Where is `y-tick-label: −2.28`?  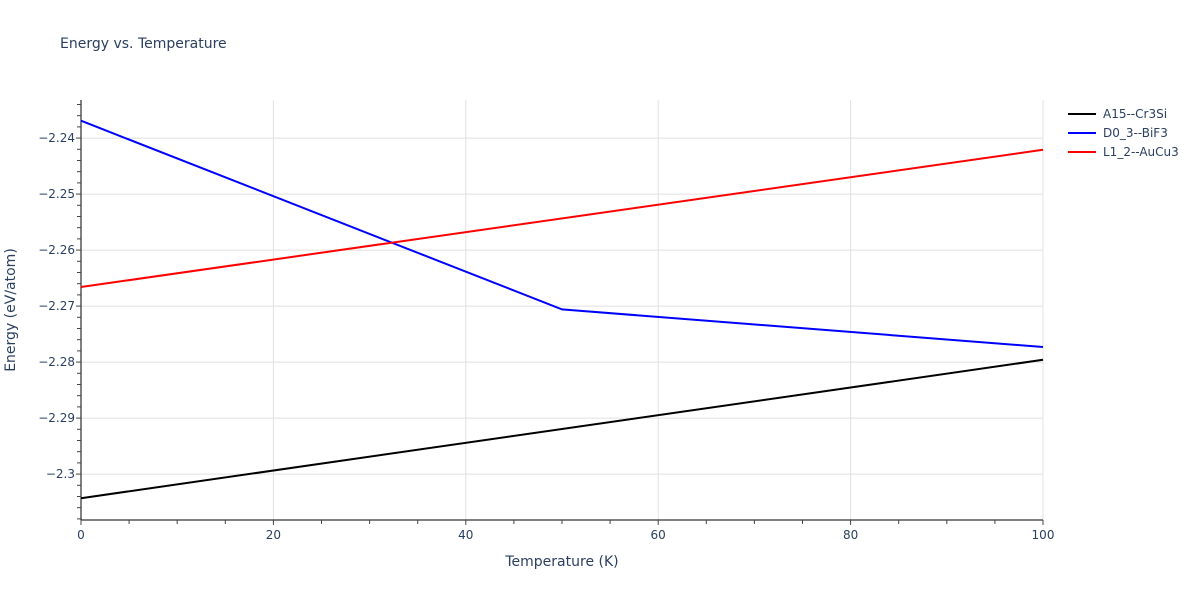
y-tick-label: −2.28 is located at coordinates (56, 362).